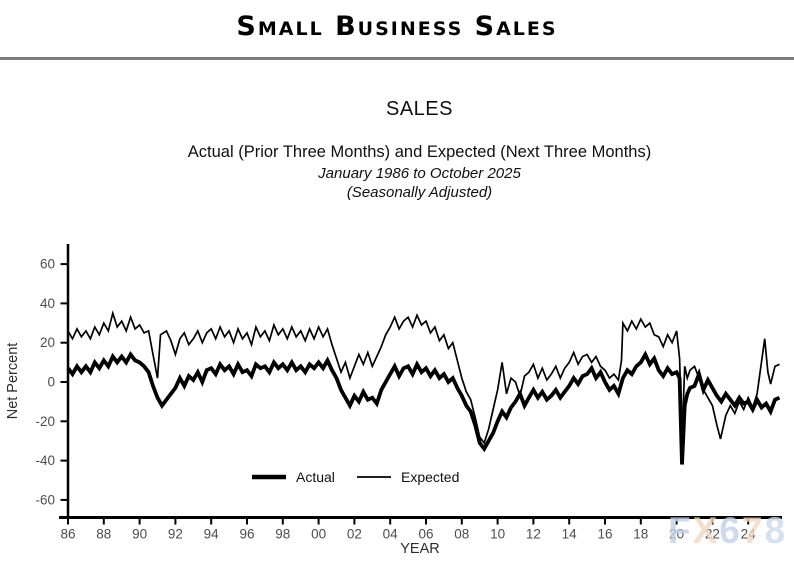 This screenshot has width=794, height=576. I want to click on chart-section-title: SALES, so click(419, 109).